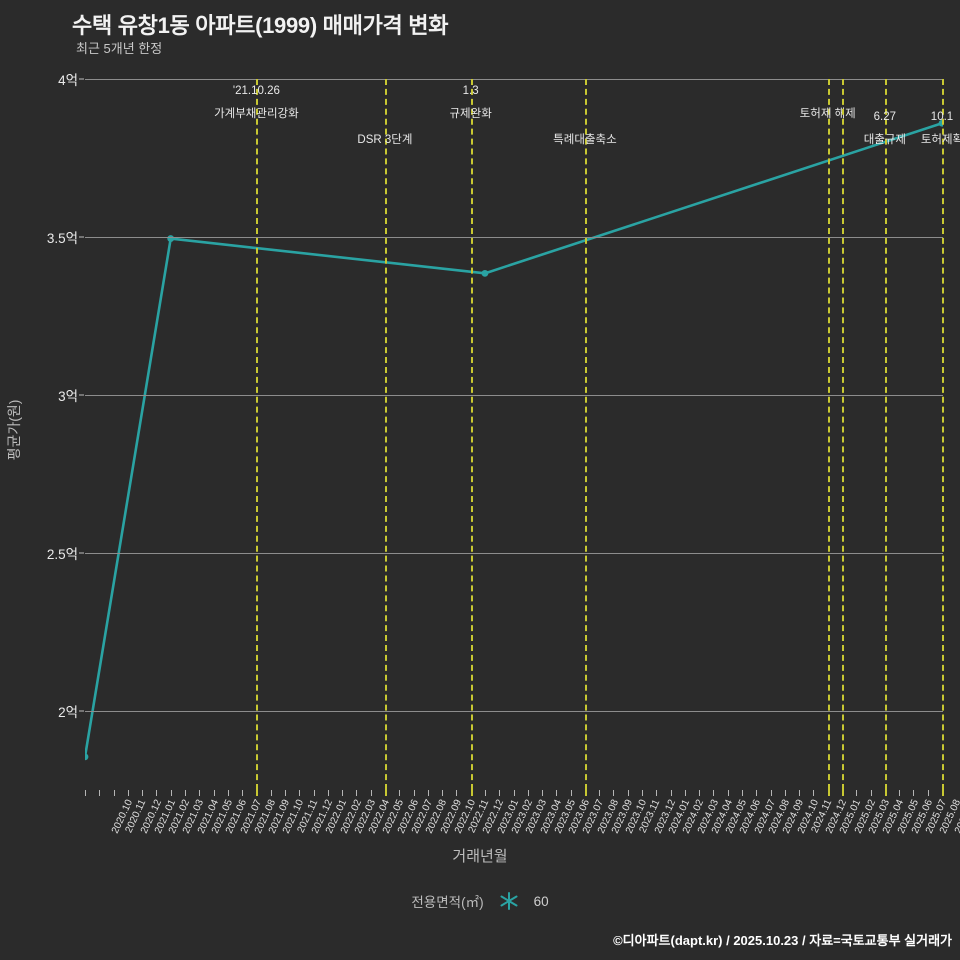 This screenshot has height=960, width=960. Describe the element at coordinates (827, 114) in the screenshot. I see `event-name-label: 토허제 해제` at that location.